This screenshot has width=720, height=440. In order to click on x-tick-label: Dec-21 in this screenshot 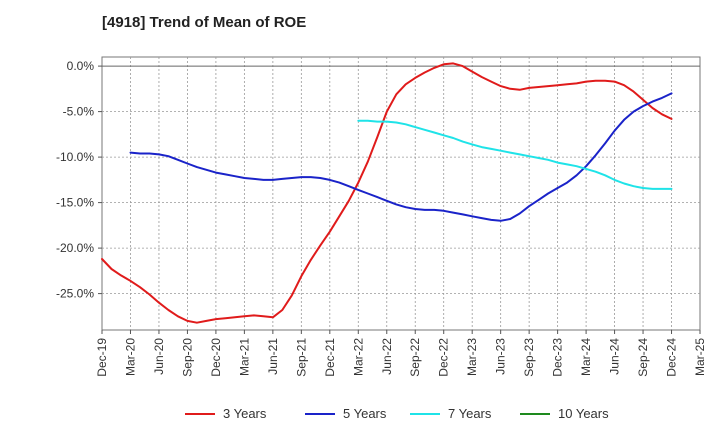, I will do `click(330, 357)`.